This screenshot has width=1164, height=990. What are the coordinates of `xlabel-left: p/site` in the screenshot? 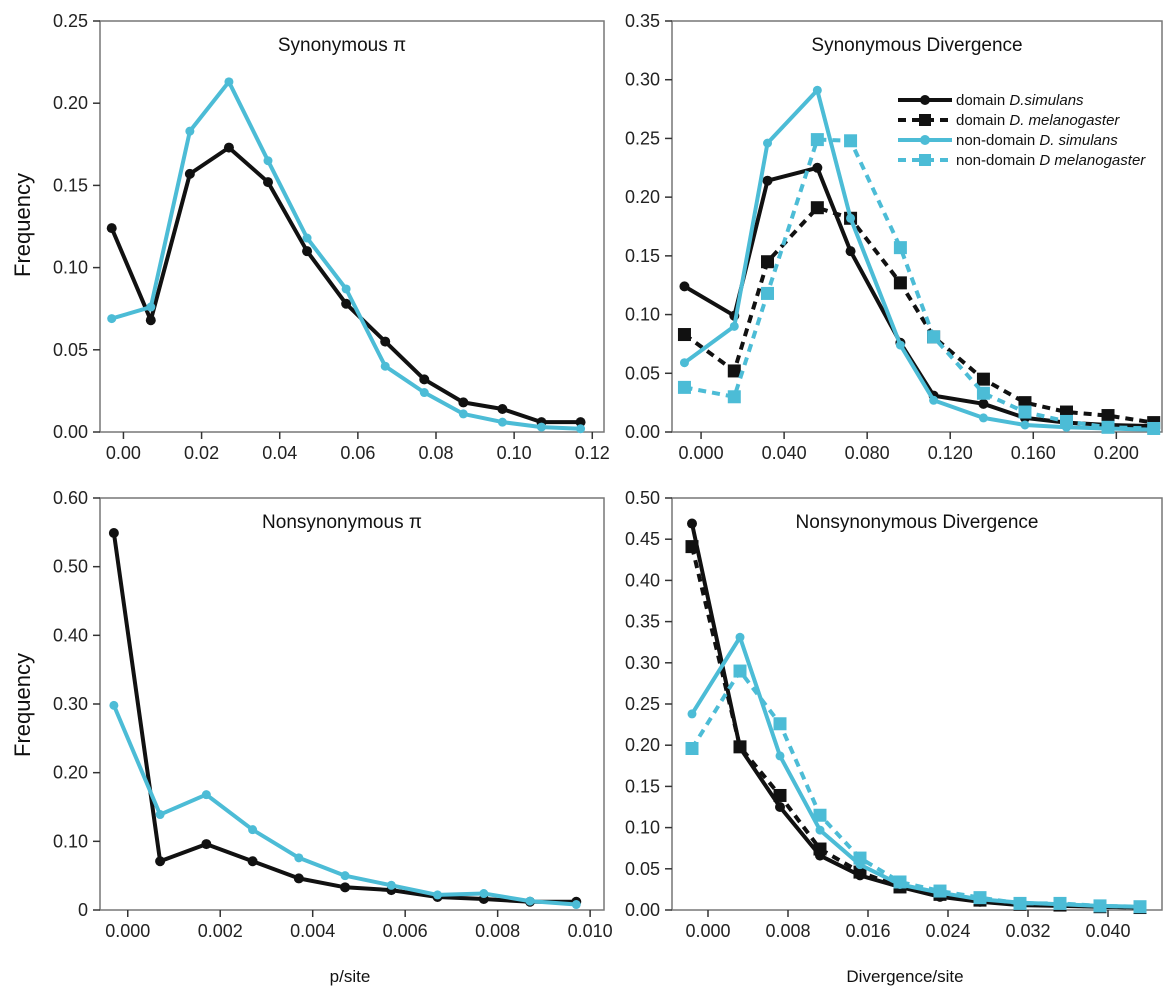 It's located at (350, 976).